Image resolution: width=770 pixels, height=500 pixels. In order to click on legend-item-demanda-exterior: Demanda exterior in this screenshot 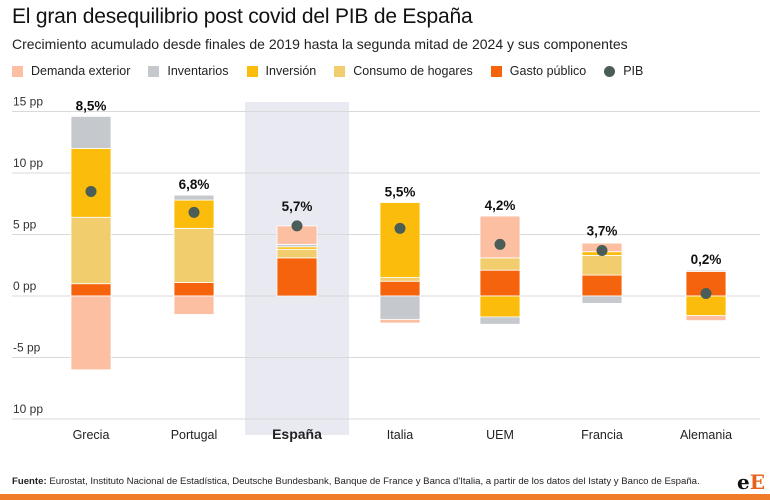, I will do `click(71, 71)`.